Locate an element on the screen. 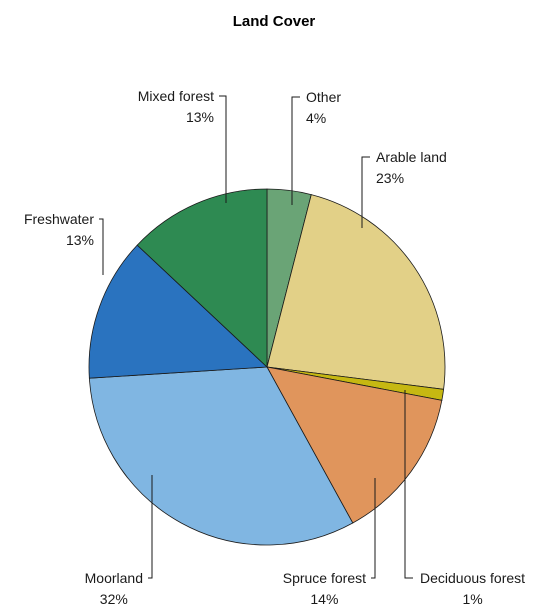 This screenshot has height=613, width=548. leader-line-moorland is located at coordinates (150, 527).